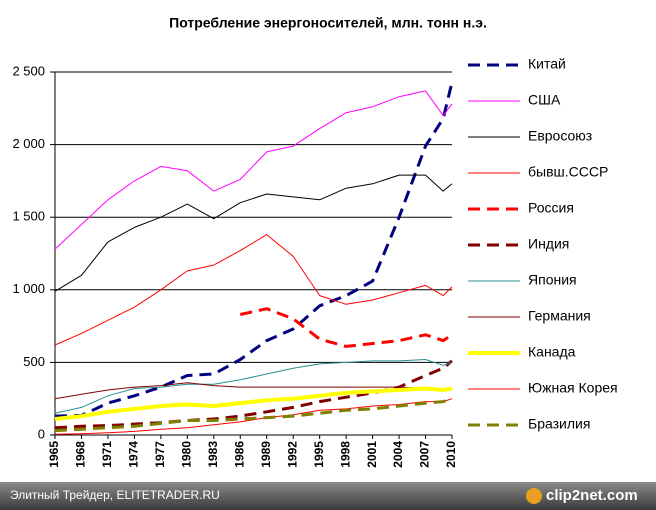 This screenshot has height=510, width=656. Describe the element at coordinates (573, 388) in the screenshot. I see `legend-label: Южная Корея` at that location.